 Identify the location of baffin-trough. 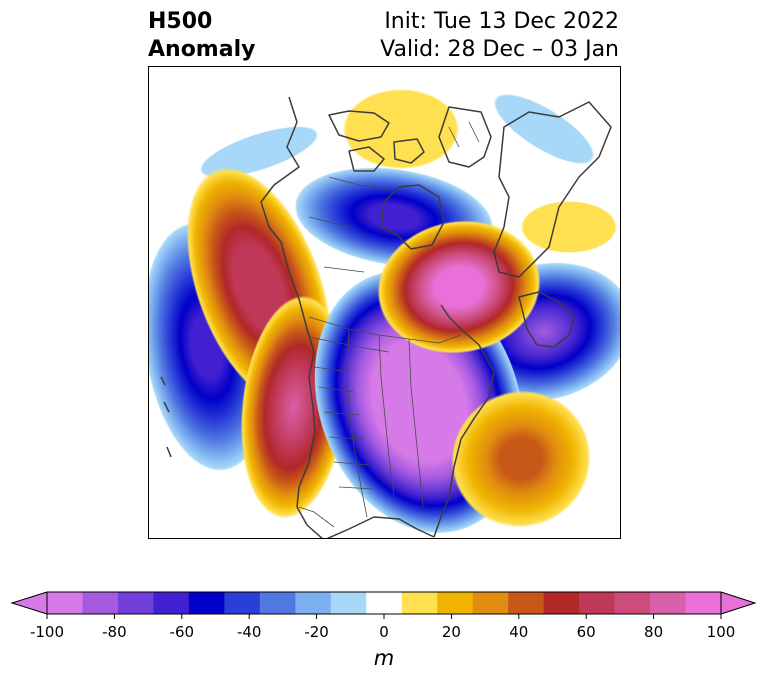
(544, 129).